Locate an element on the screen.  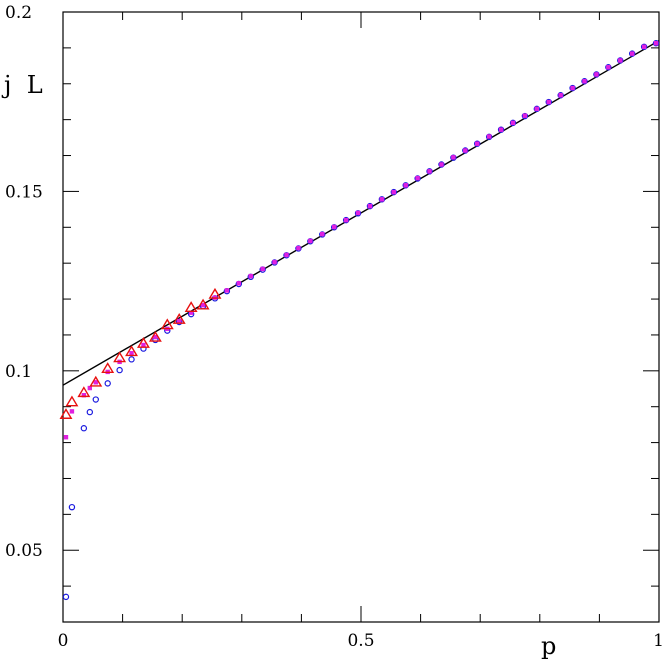
y-axis-label: j L is located at coordinates (22, 85).